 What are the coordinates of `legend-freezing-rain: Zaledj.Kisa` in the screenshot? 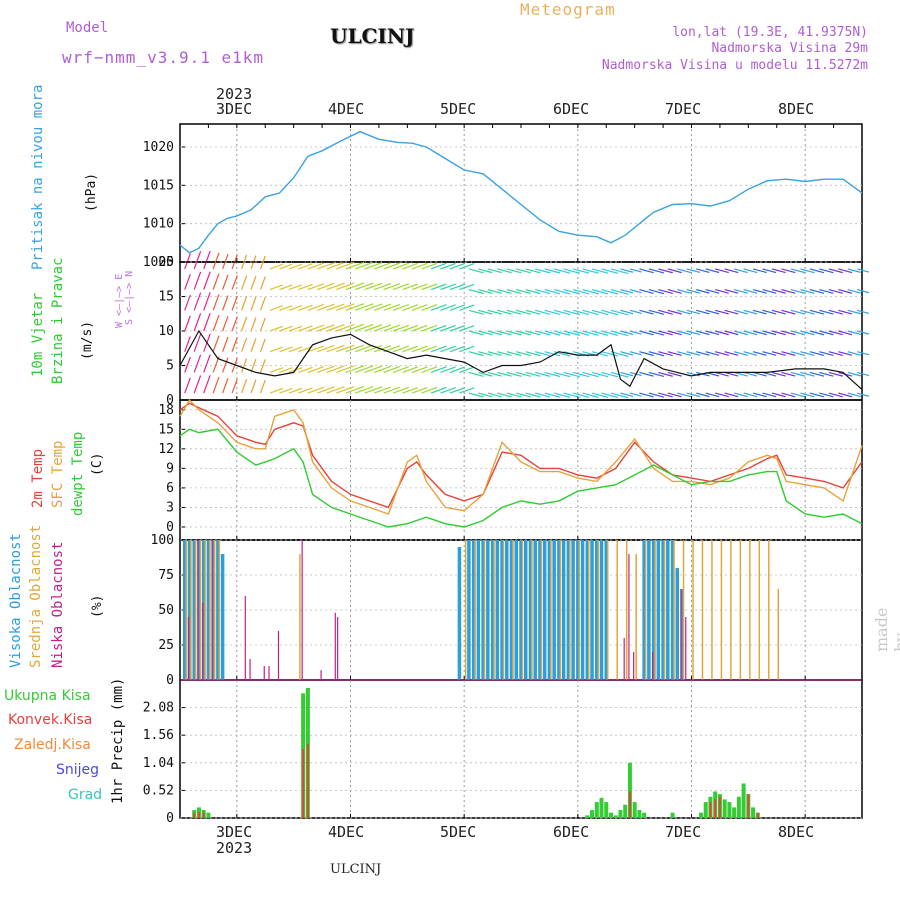 It's located at (52, 745).